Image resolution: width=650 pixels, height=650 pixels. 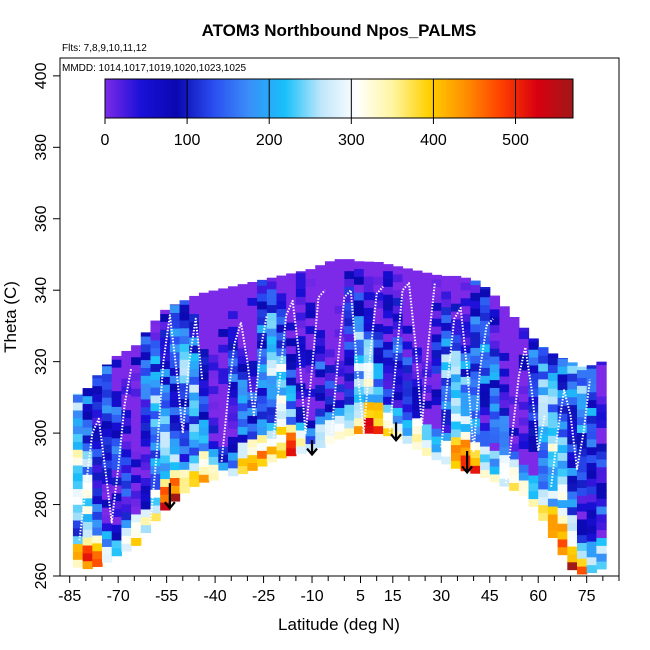 I want to click on arrow-marker, so click(x=396, y=432).